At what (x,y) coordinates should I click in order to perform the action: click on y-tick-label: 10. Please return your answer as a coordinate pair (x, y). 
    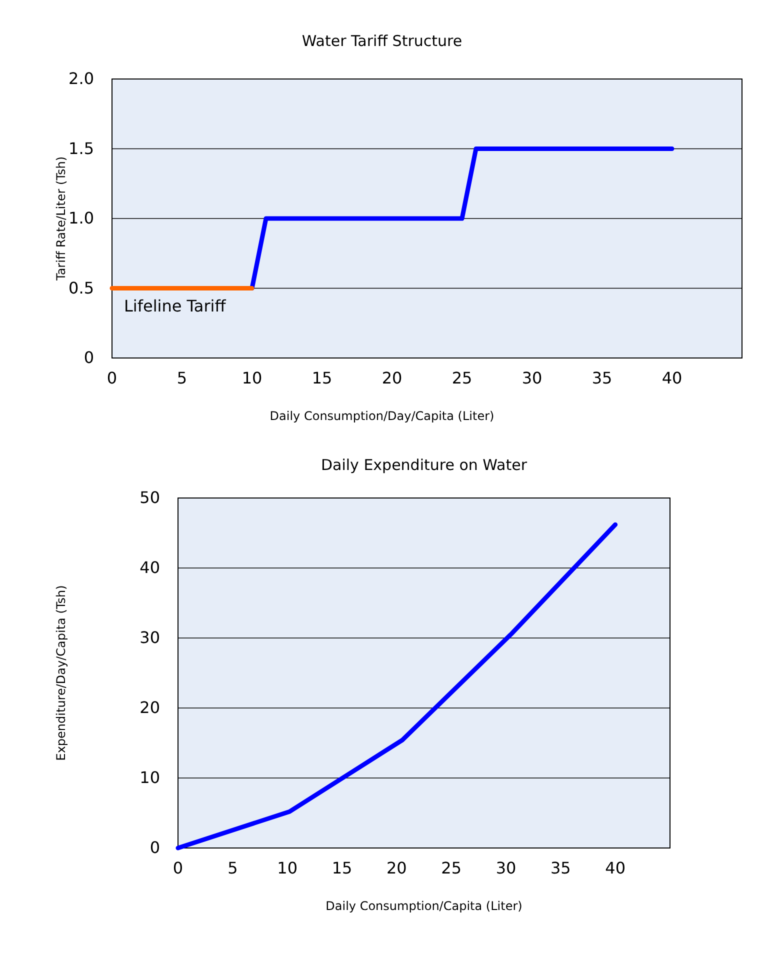
    Looking at the image, I should click on (150, 778).